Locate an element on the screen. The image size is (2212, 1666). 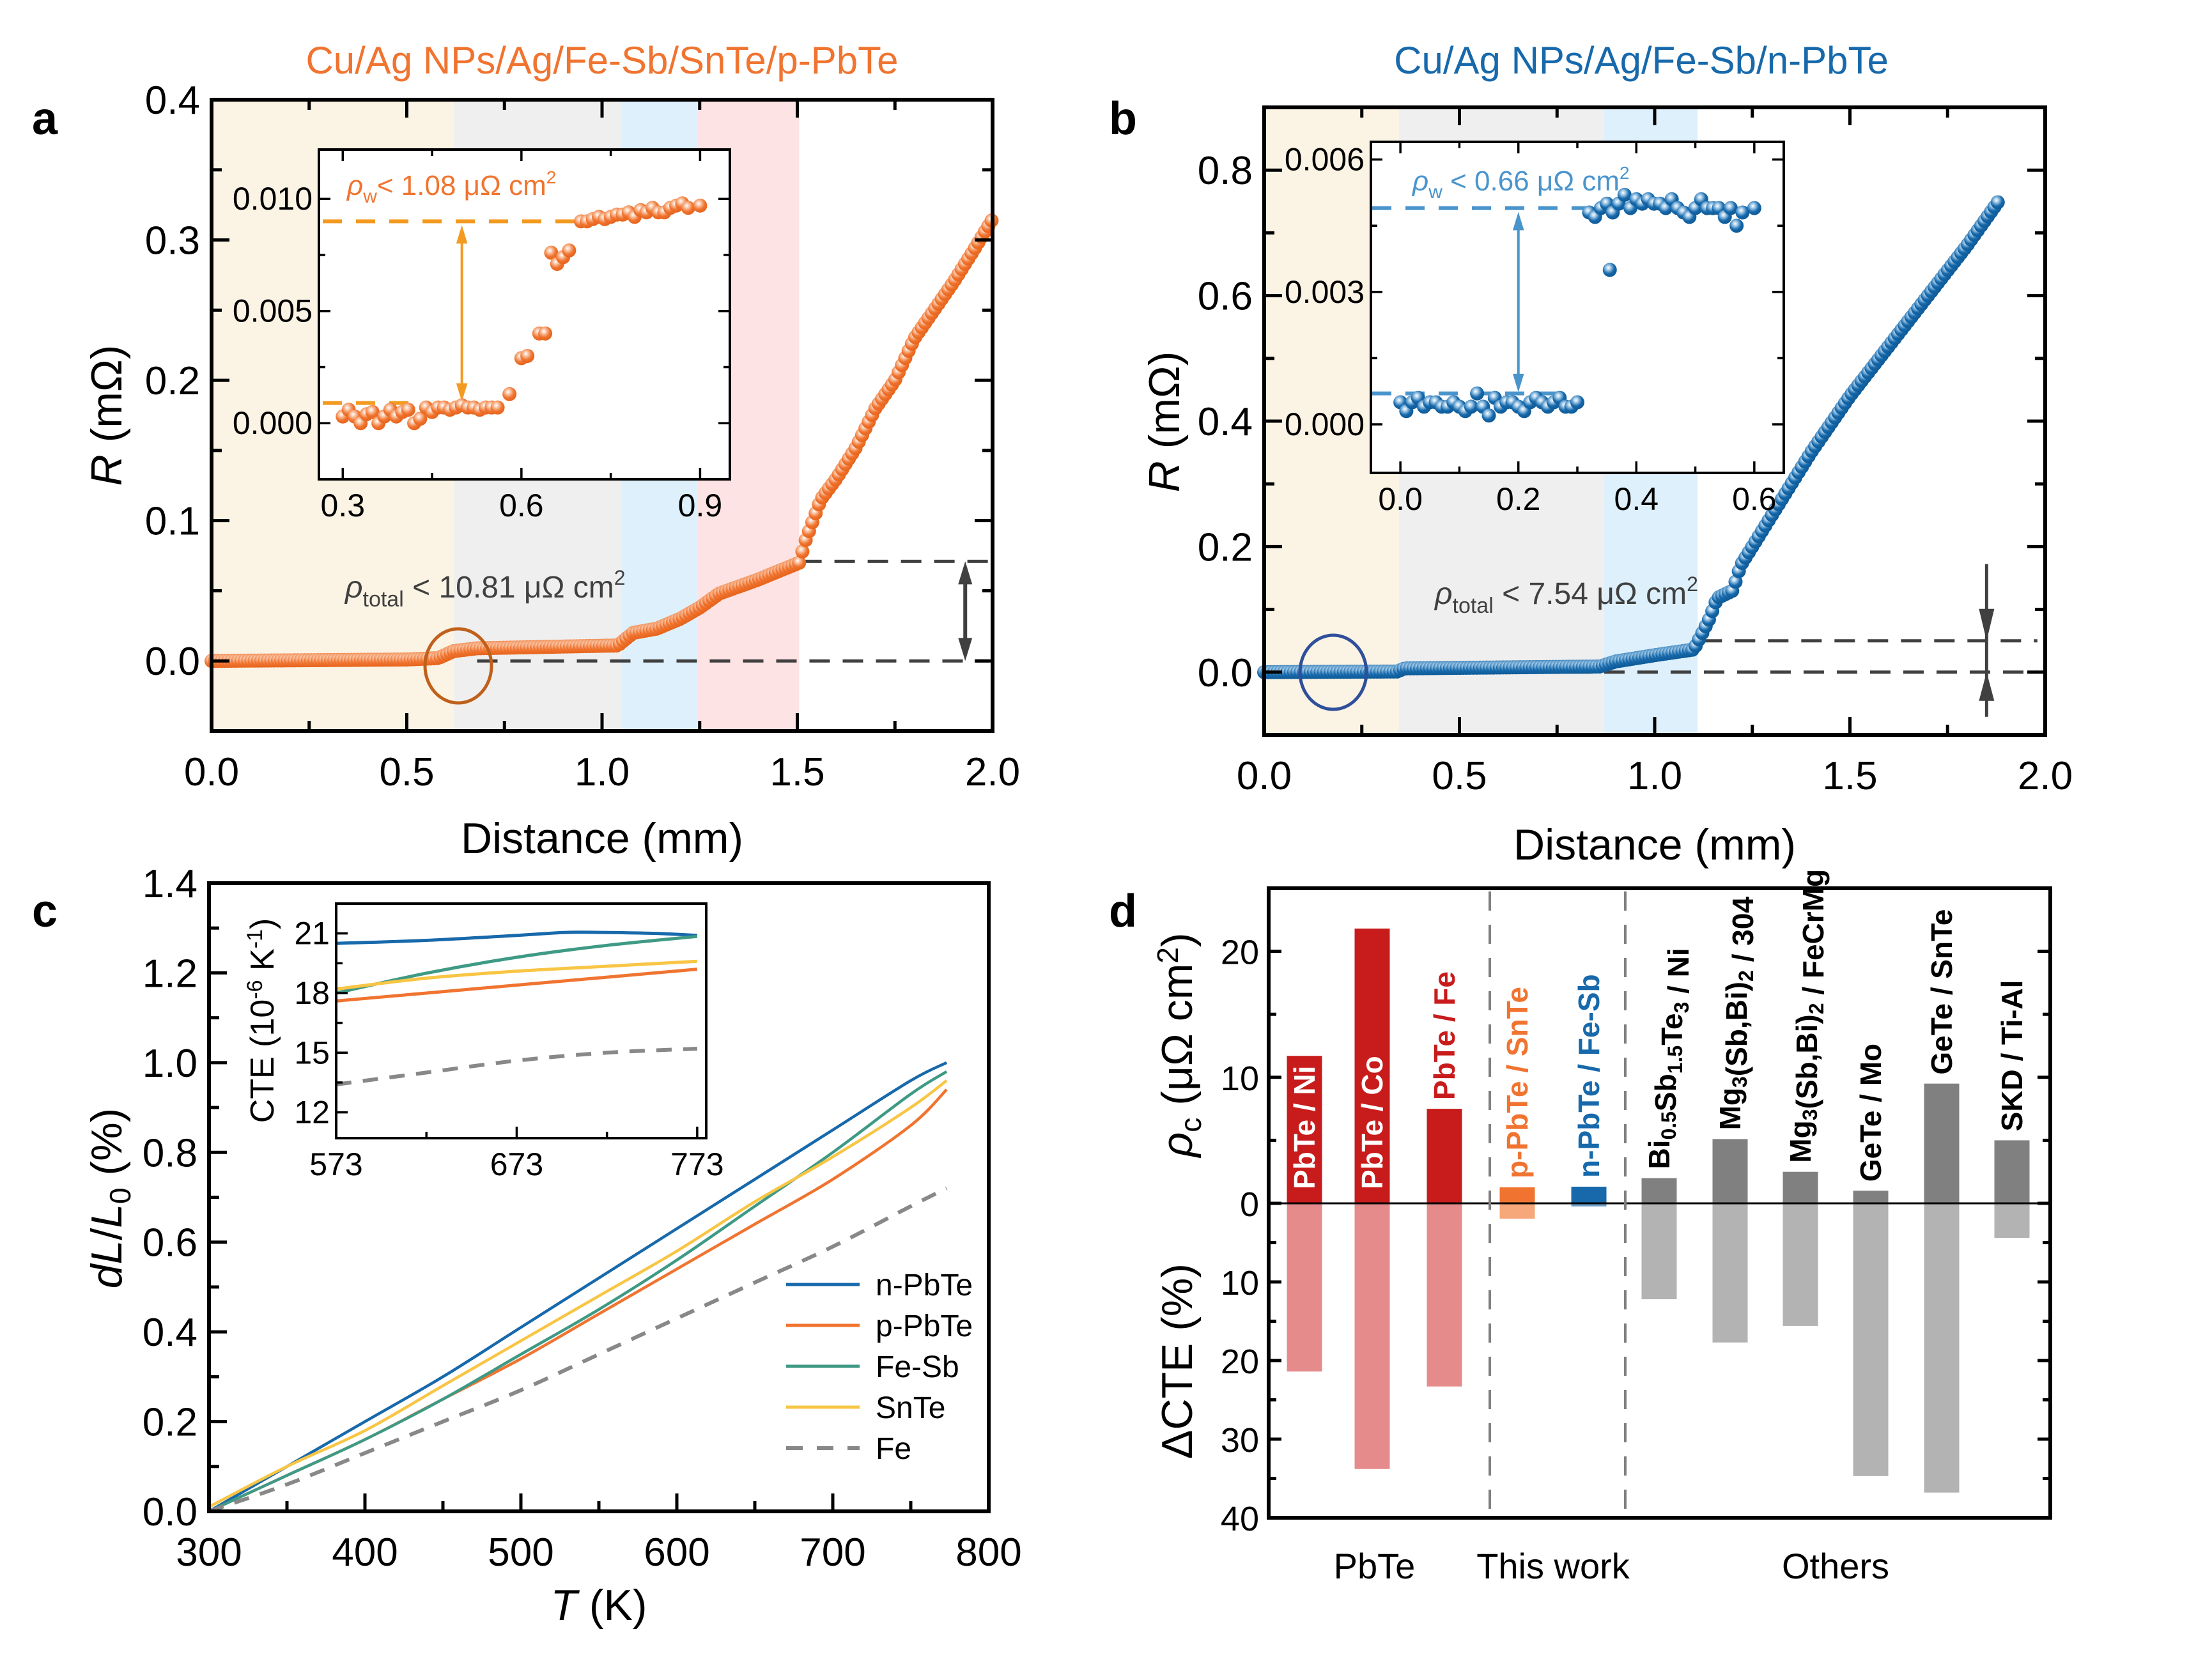
y-axis-label: R (mΩ) is located at coordinates (1165, 422).